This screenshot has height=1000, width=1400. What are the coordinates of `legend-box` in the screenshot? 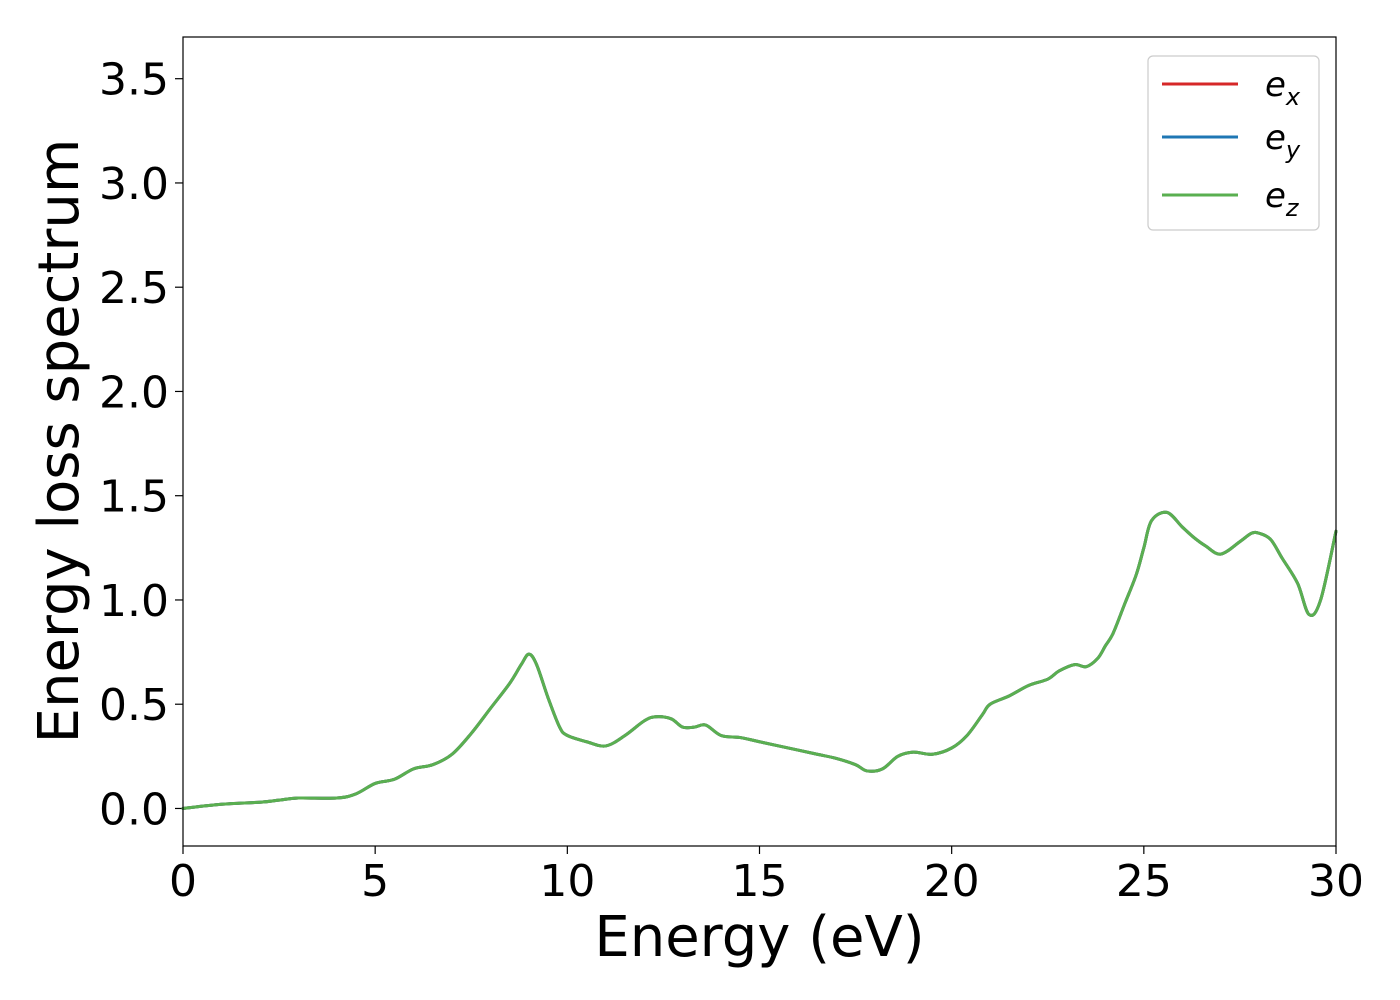 It's located at (1233, 143).